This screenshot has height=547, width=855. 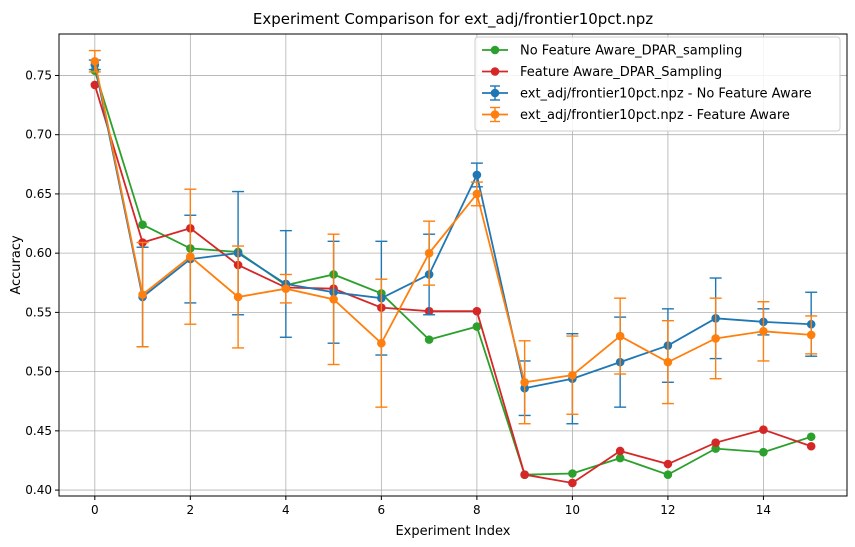 I want to click on x-tick-label: 10, so click(x=572, y=510).